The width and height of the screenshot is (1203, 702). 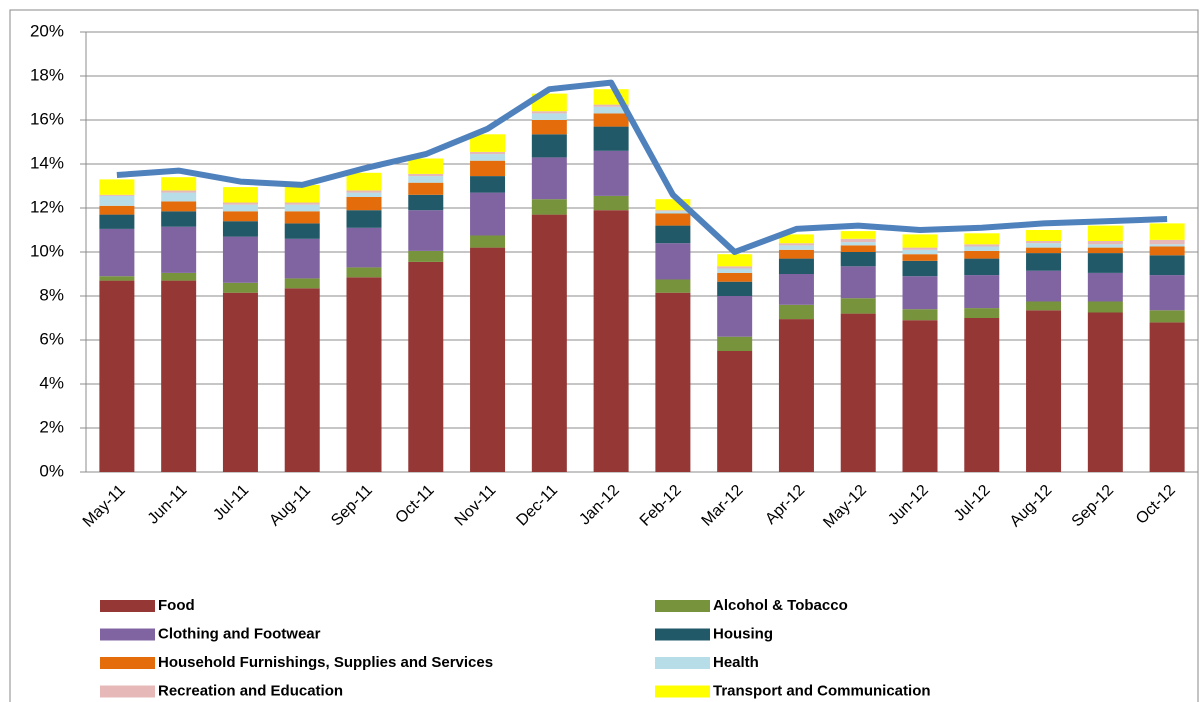 I want to click on x-tick-label: Dec-11, so click(x=537, y=506).